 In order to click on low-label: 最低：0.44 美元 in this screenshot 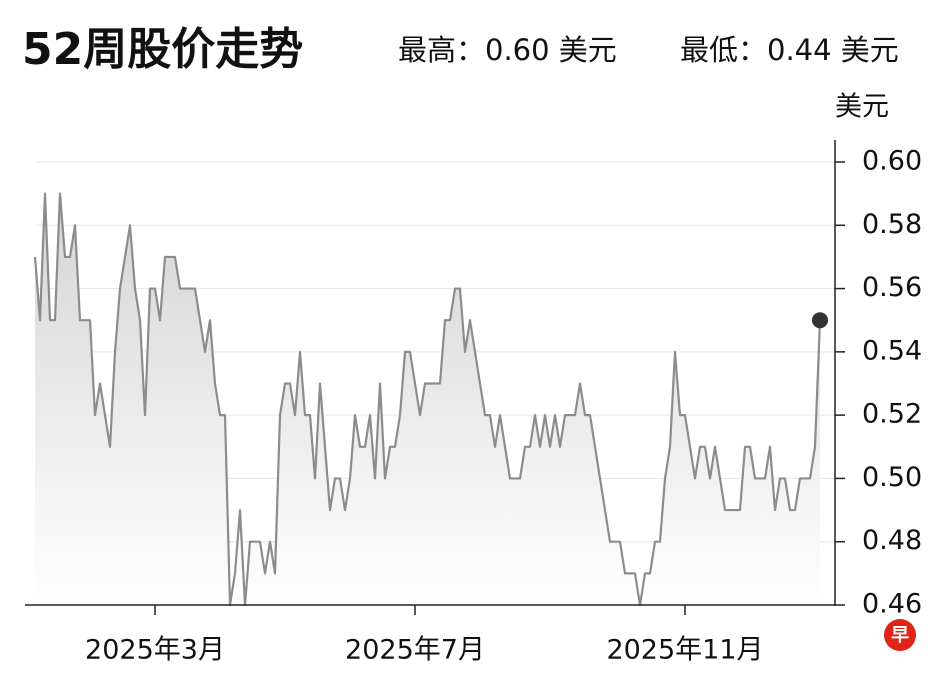, I will do `click(789, 50)`.